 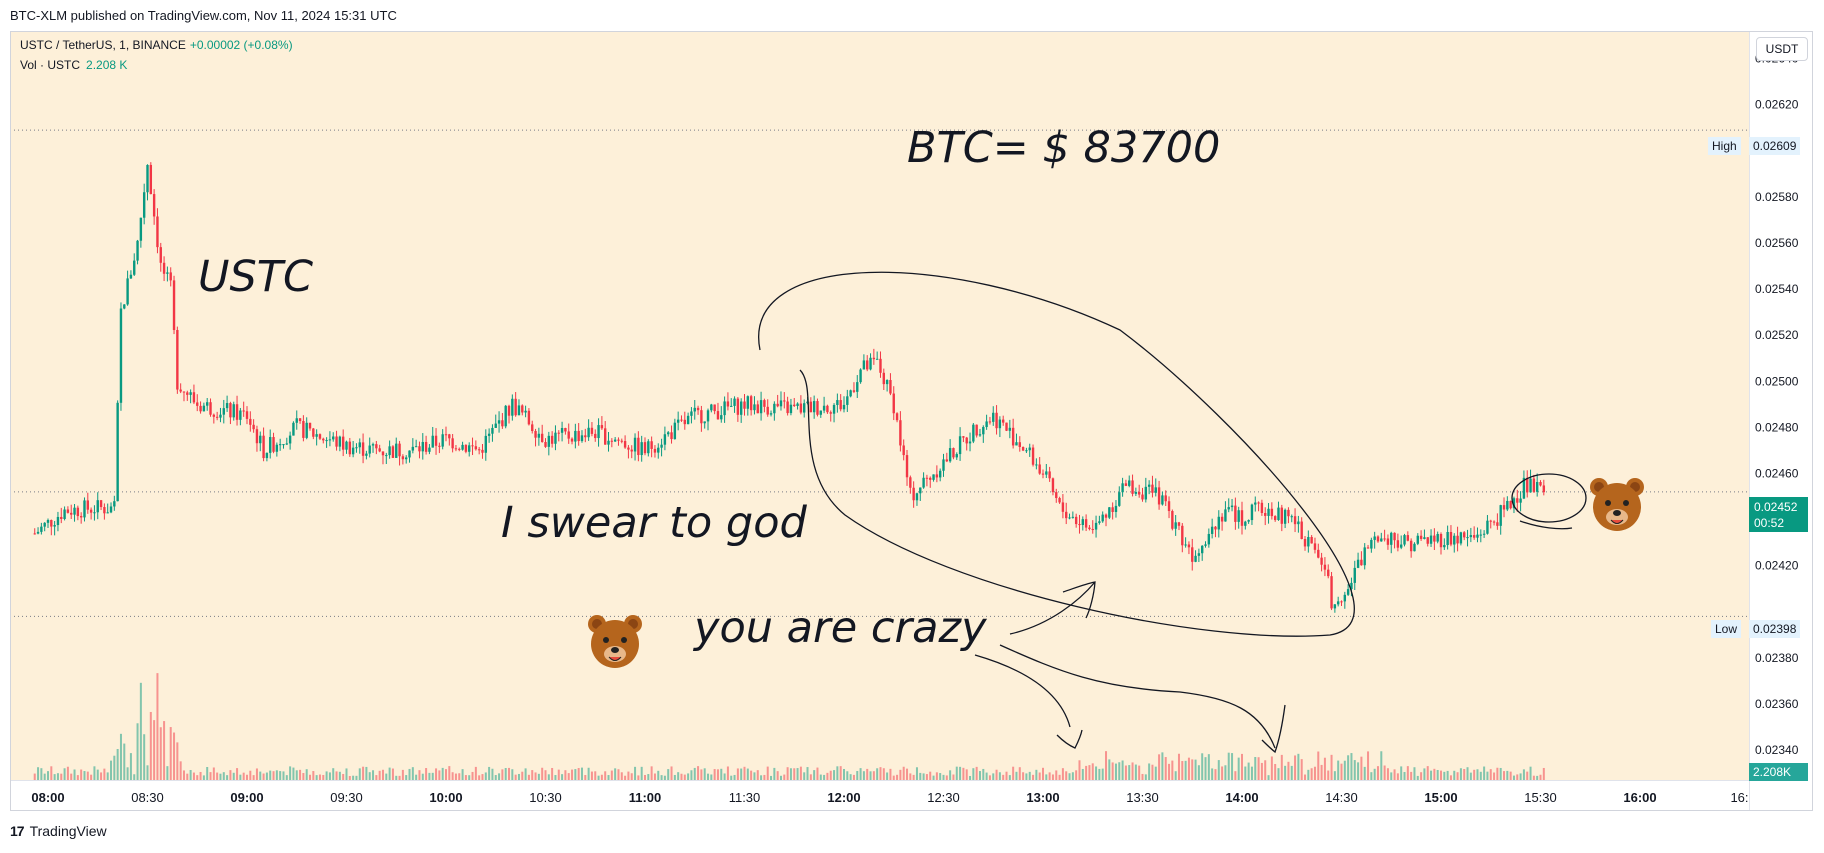 I want to click on volume-legend: Vol · USTC 2.208 K, so click(x=73, y=65).